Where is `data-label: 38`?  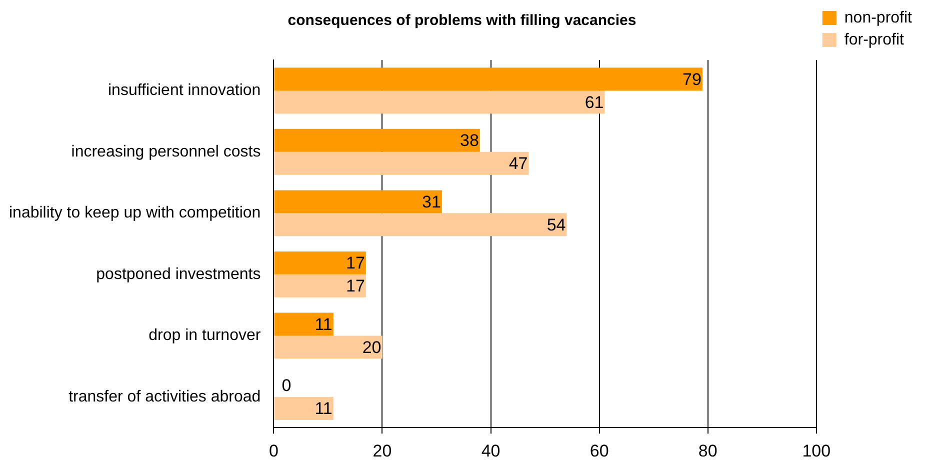
data-label: 38 is located at coordinates (469, 140).